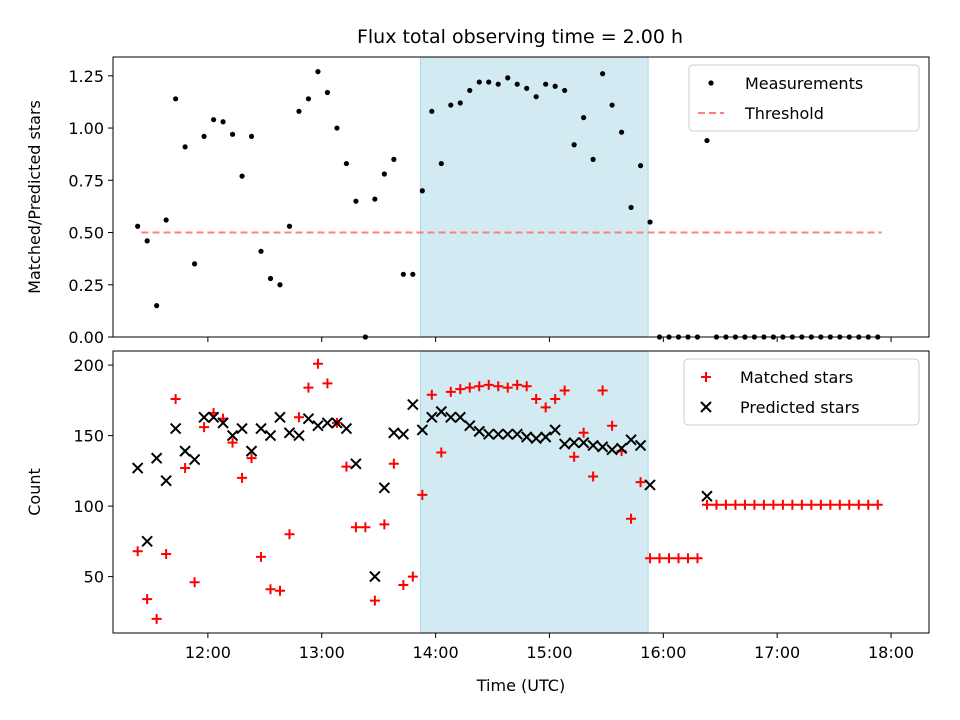 This screenshot has width=960, height=720. I want to click on x-tick-label: 13:00, so click(322, 652).